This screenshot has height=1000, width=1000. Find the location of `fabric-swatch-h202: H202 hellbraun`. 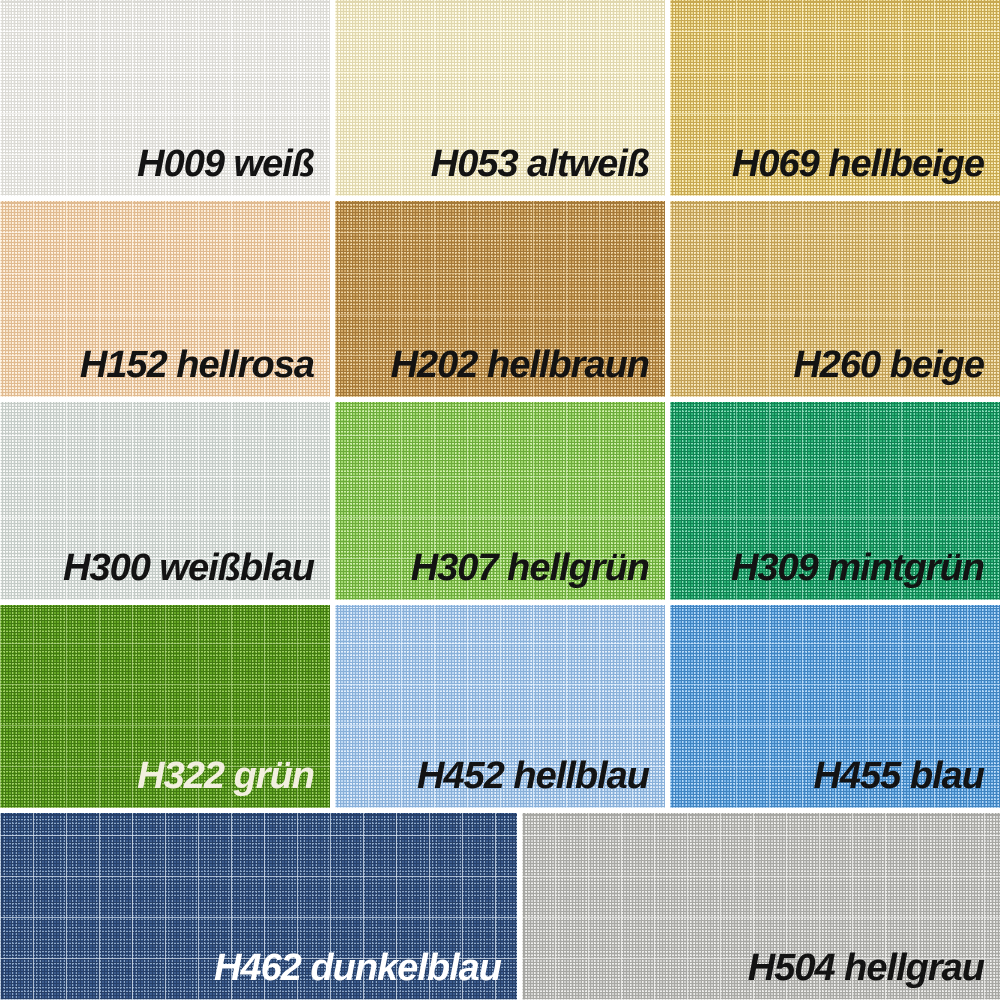

fabric-swatch-h202: H202 hellbraun is located at coordinates (500, 299).